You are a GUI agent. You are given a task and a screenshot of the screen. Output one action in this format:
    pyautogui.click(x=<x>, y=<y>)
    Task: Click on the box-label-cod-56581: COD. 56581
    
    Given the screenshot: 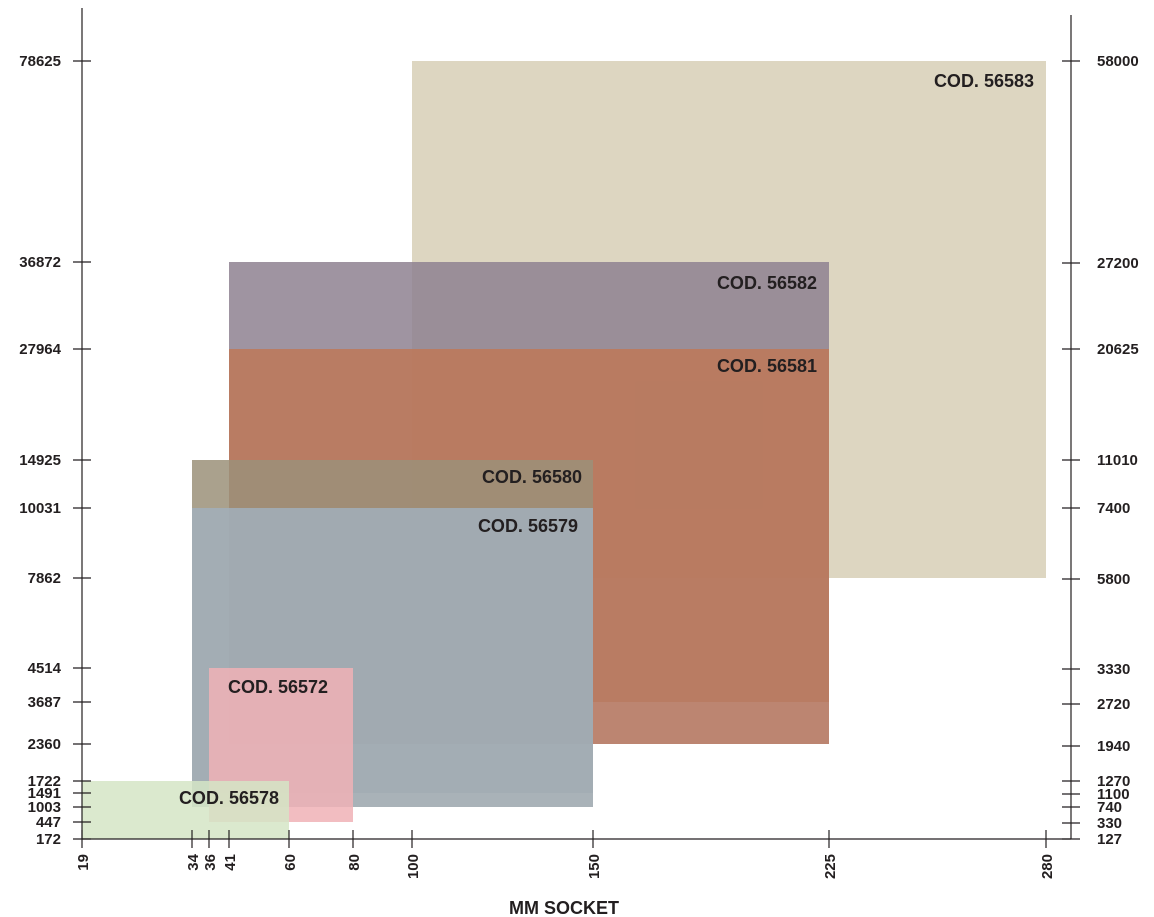 What is the action you would take?
    pyautogui.click(x=767, y=366)
    